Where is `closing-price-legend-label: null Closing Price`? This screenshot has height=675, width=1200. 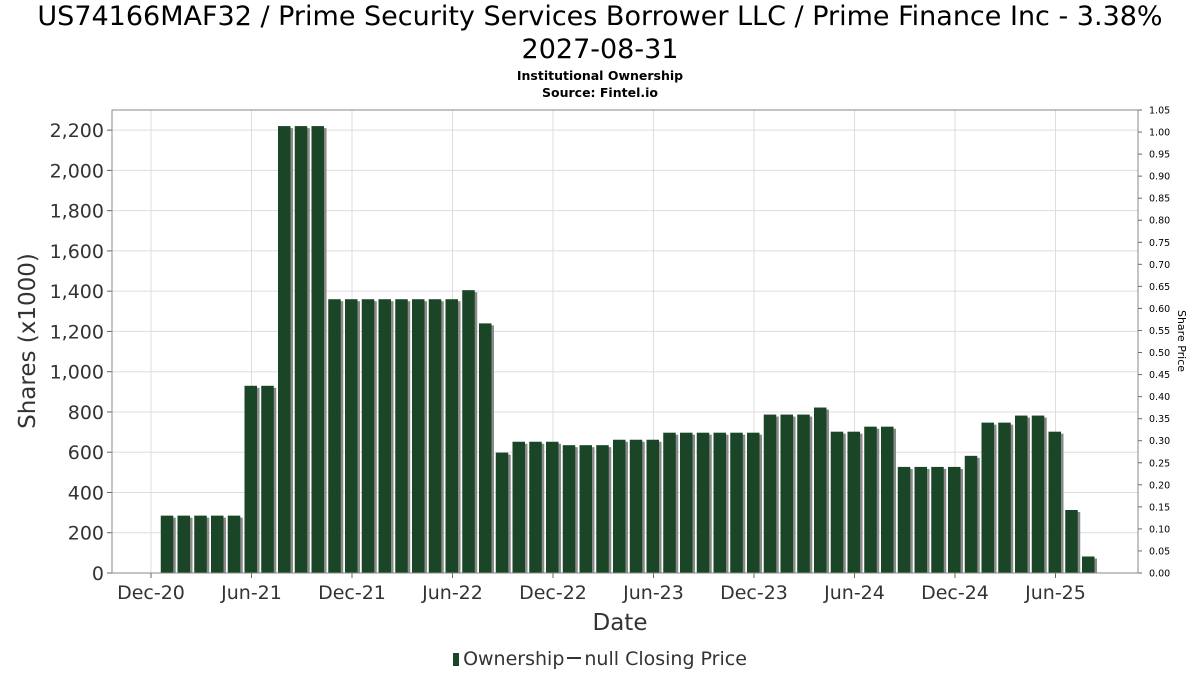
closing-price-legend-label: null Closing Price is located at coordinates (665, 659).